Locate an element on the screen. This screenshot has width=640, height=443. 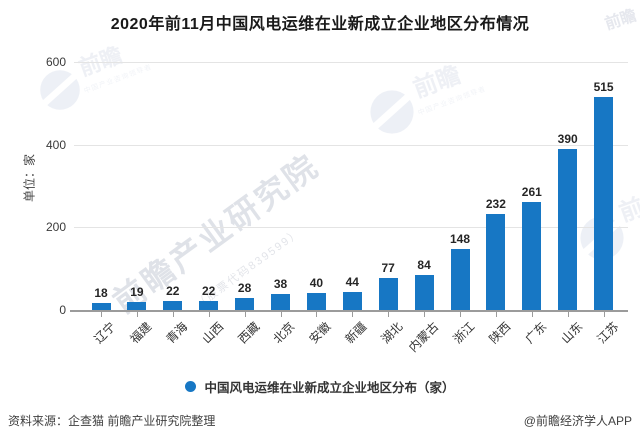
x-category-label-陕西: 陕西 is located at coordinates (500, 333).